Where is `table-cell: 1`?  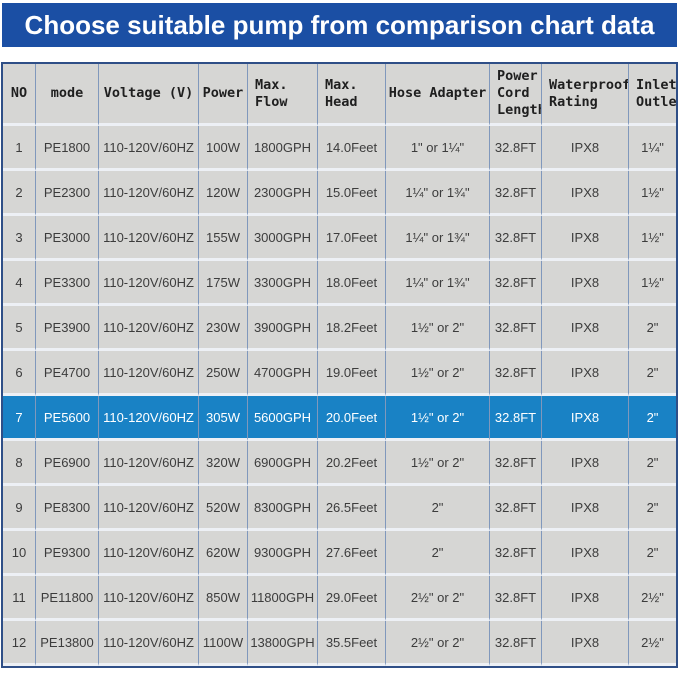 table-cell: 1 is located at coordinates (19, 148).